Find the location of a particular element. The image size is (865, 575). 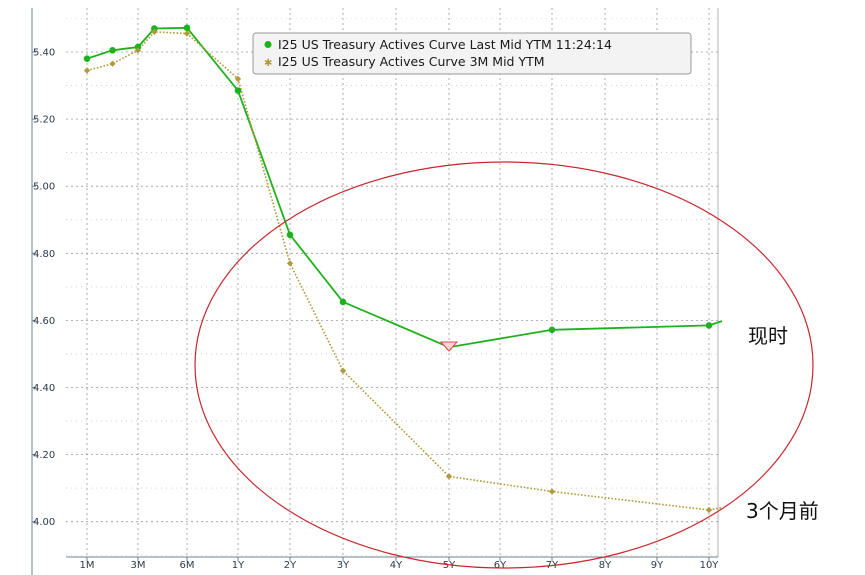

legend-label-prev: I25 US Treasury Actives Curve 3M Mid YTM is located at coordinates (411, 61).